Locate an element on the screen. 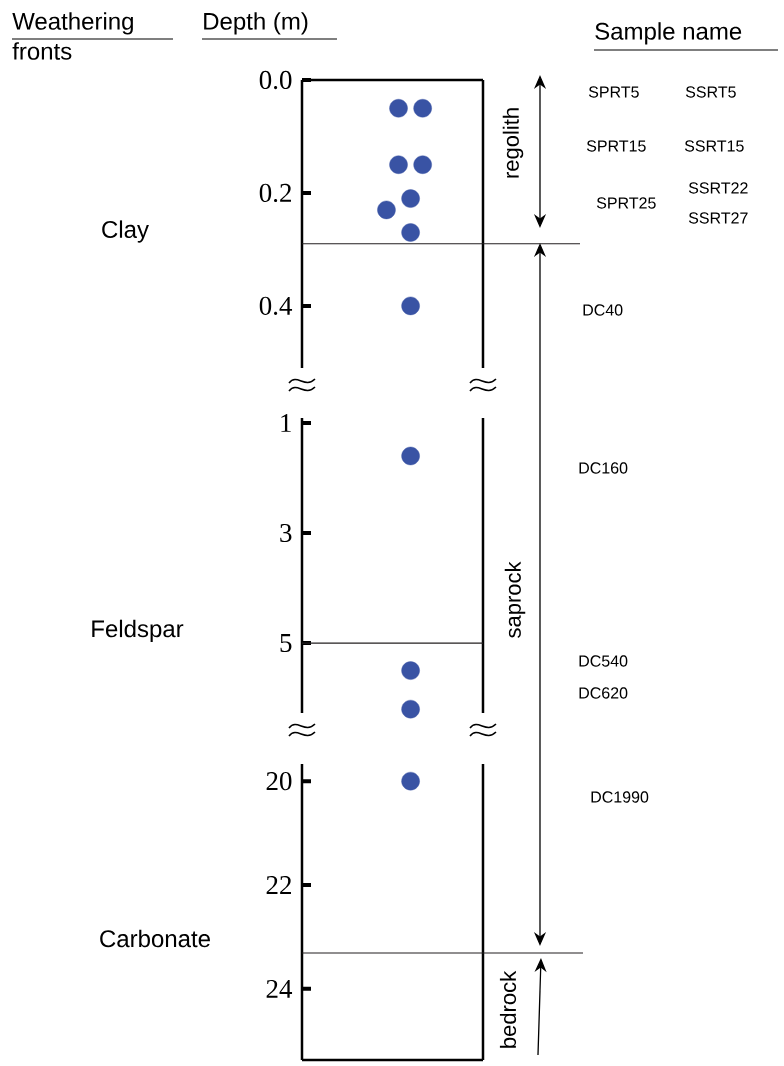 This screenshot has height=1066, width=784. text: DC160 is located at coordinates (603, 468).